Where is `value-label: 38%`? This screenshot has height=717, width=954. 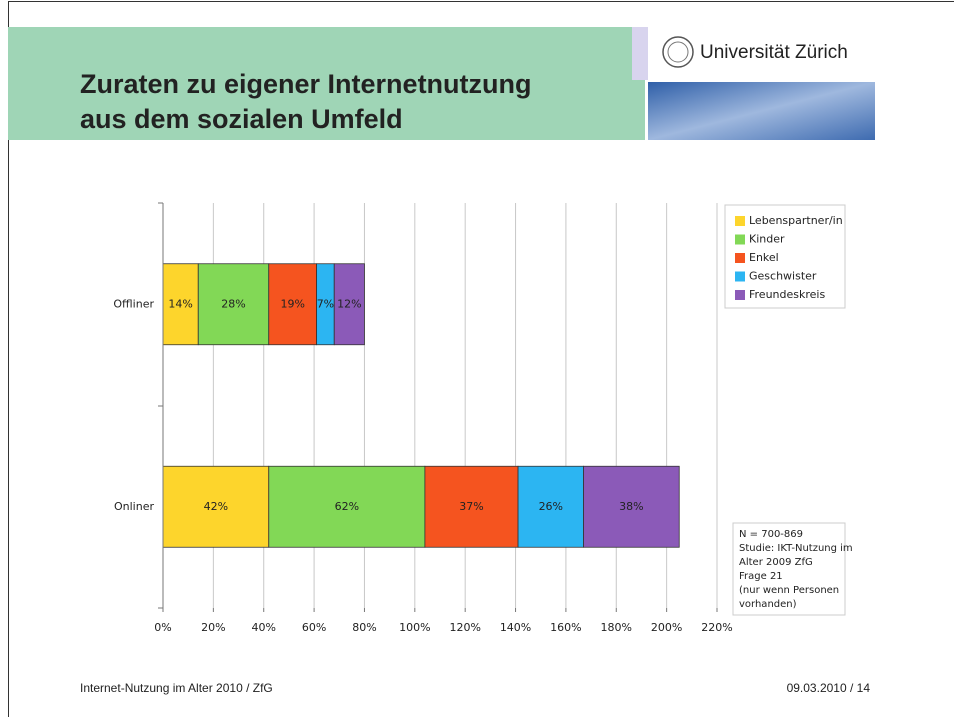
value-label: 38% is located at coordinates (631, 506).